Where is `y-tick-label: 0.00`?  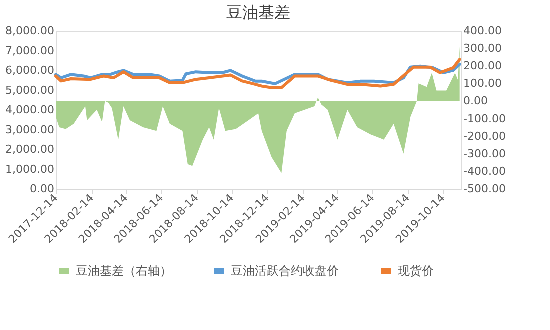
y-tick-label: 0.00 is located at coordinates (42, 189).